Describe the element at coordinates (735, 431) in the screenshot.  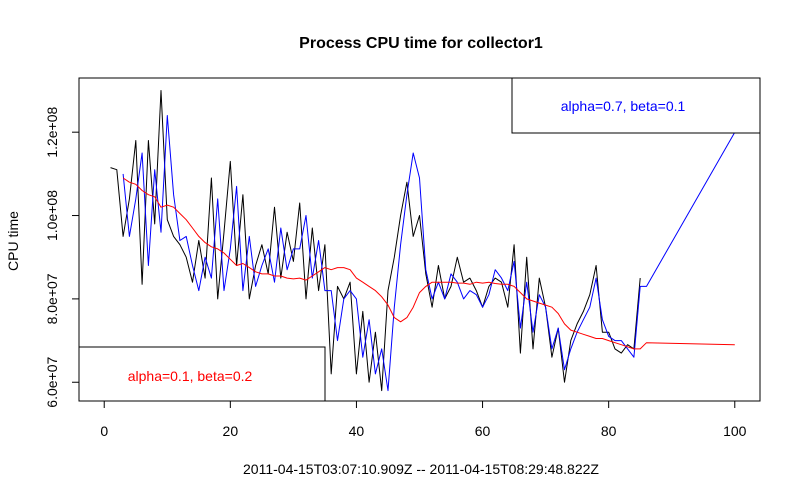
I see `x-tick-label: 100` at that location.